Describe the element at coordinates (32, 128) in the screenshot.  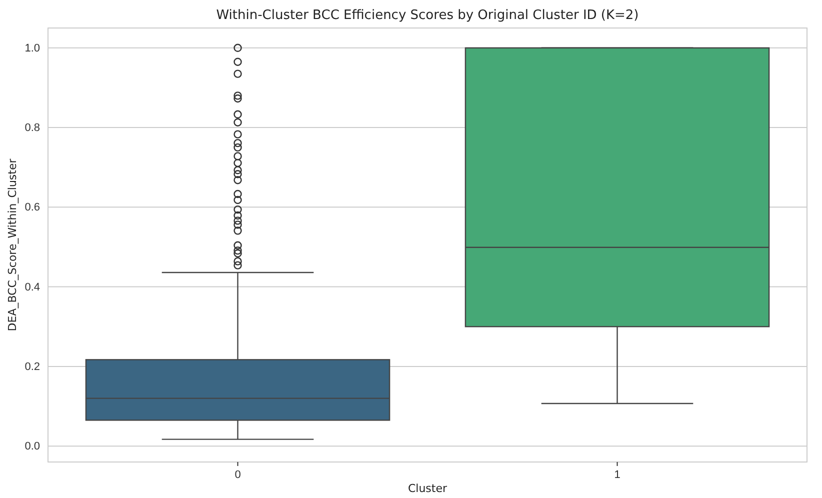
I see `y-tick-label: 0.8` at that location.